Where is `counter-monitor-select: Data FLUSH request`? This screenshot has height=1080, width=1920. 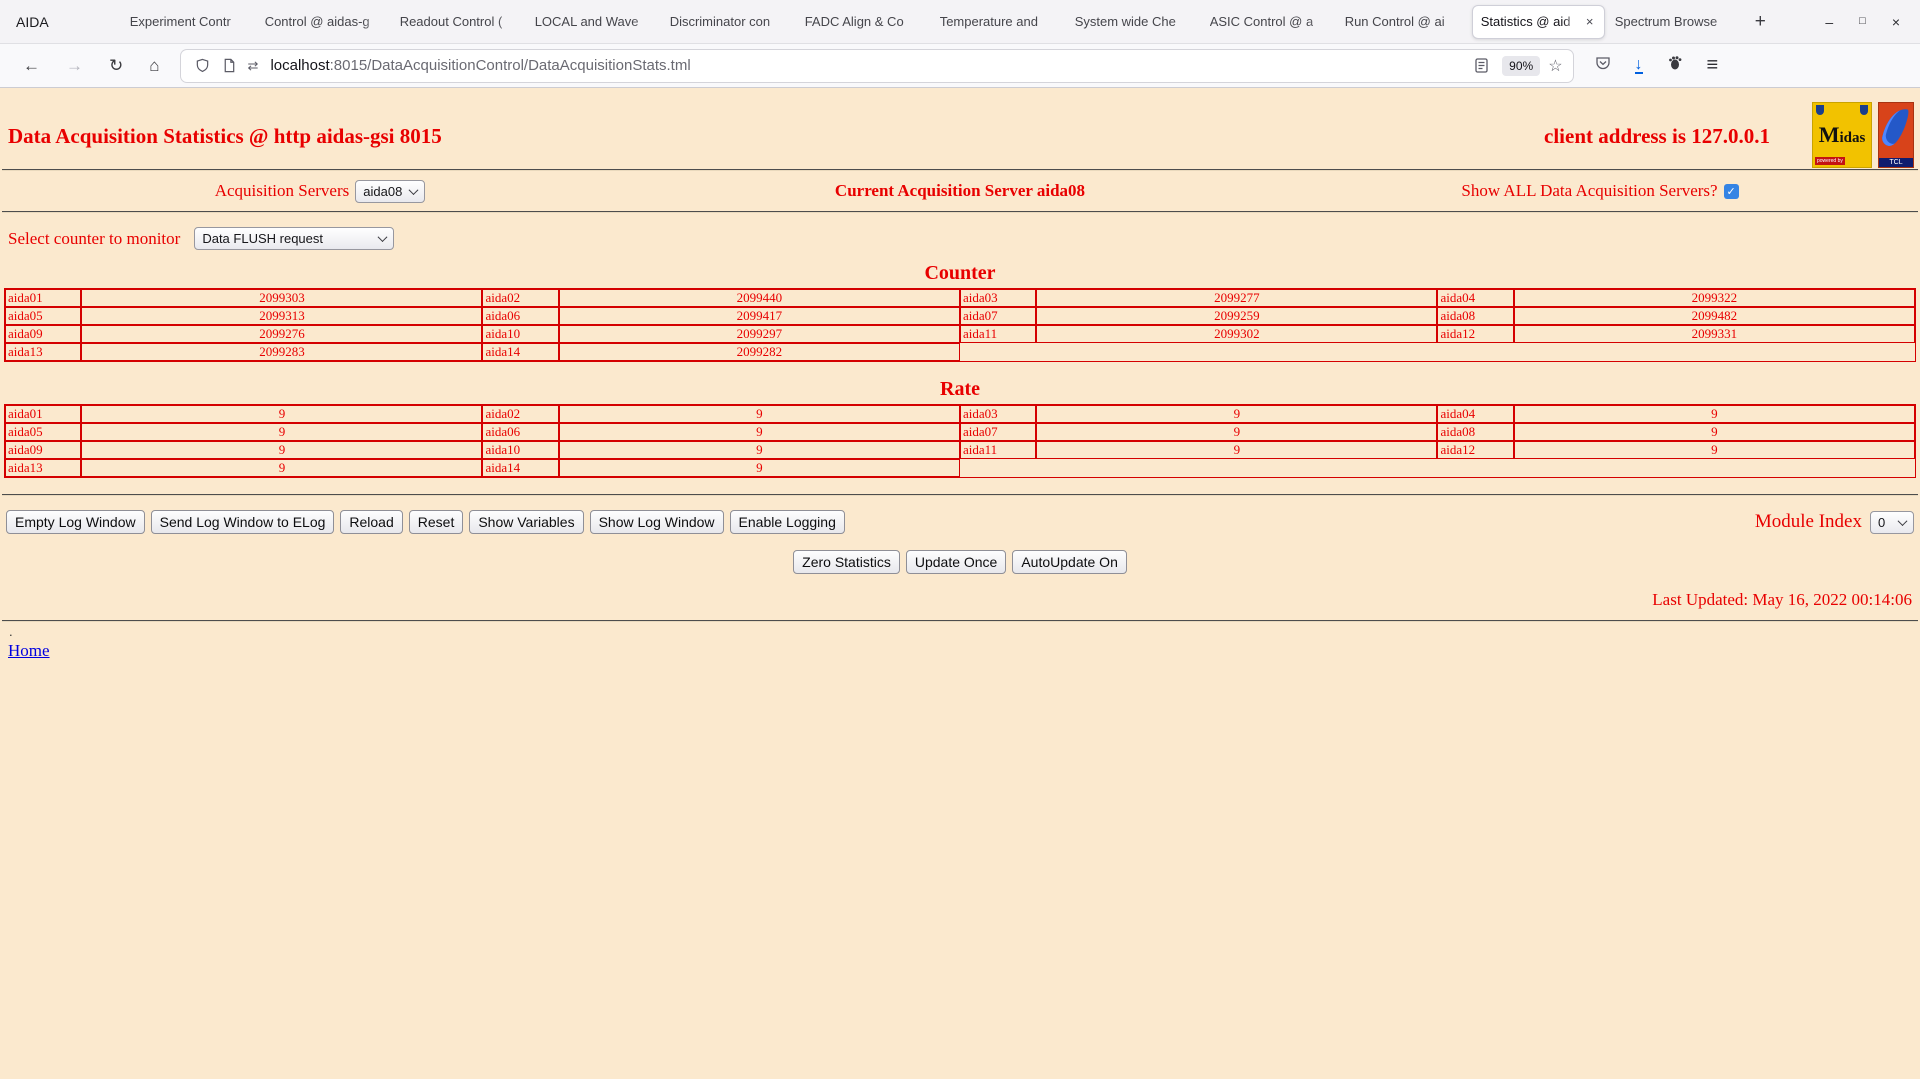 counter-monitor-select: Data FLUSH request is located at coordinates (294, 238).